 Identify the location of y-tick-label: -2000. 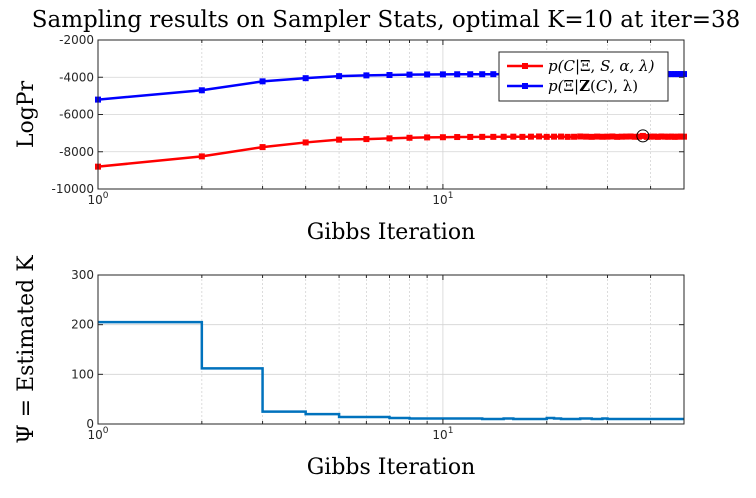
(76, 40).